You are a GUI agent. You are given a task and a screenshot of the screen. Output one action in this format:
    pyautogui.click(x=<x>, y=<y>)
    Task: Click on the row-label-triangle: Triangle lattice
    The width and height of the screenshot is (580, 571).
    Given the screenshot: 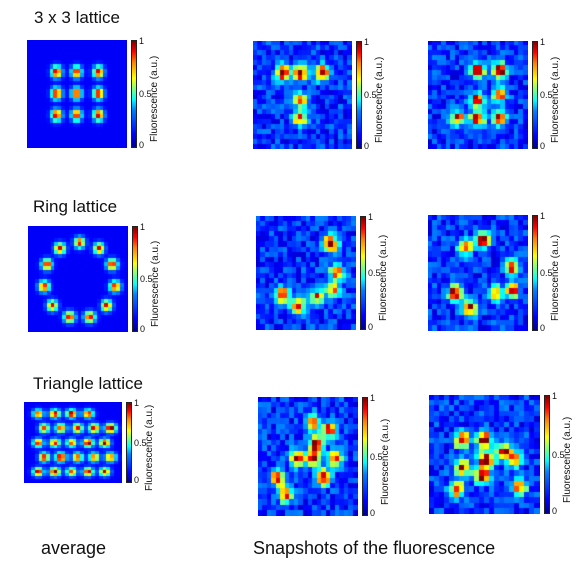 What is the action you would take?
    pyautogui.click(x=88, y=383)
    